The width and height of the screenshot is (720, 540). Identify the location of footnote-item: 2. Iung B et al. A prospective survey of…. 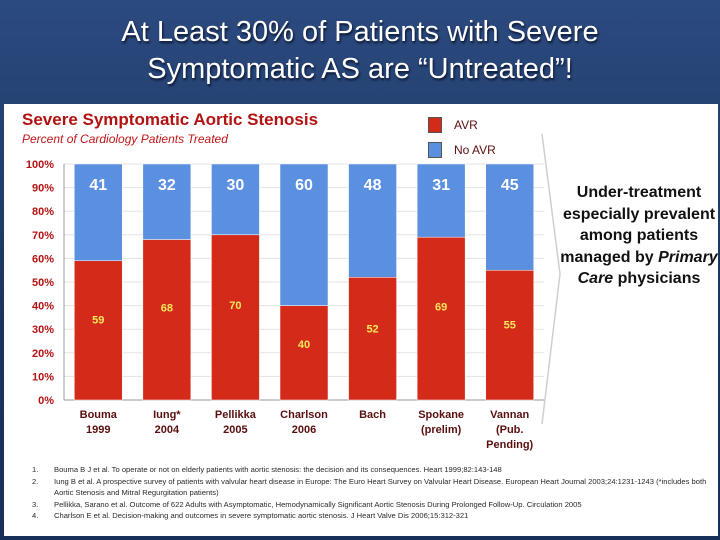
(372, 487).